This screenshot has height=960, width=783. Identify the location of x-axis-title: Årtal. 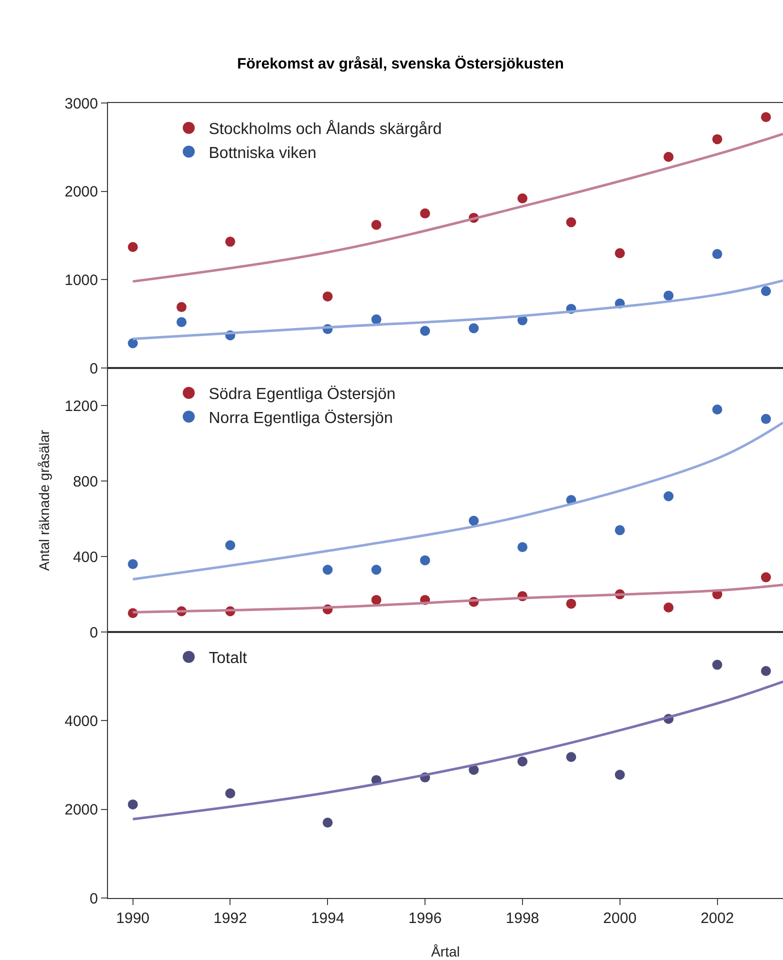
(445, 951).